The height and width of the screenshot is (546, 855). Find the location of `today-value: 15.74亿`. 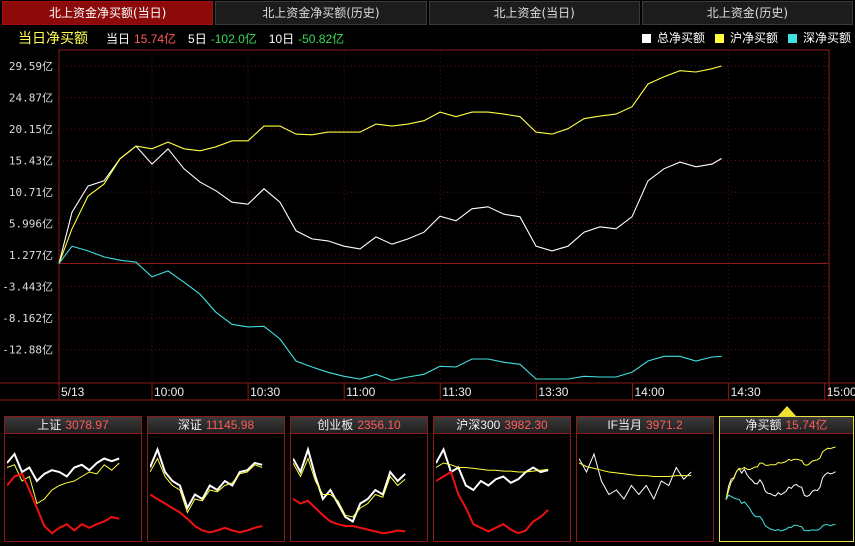

today-value: 15.74亿 is located at coordinates (155, 39).